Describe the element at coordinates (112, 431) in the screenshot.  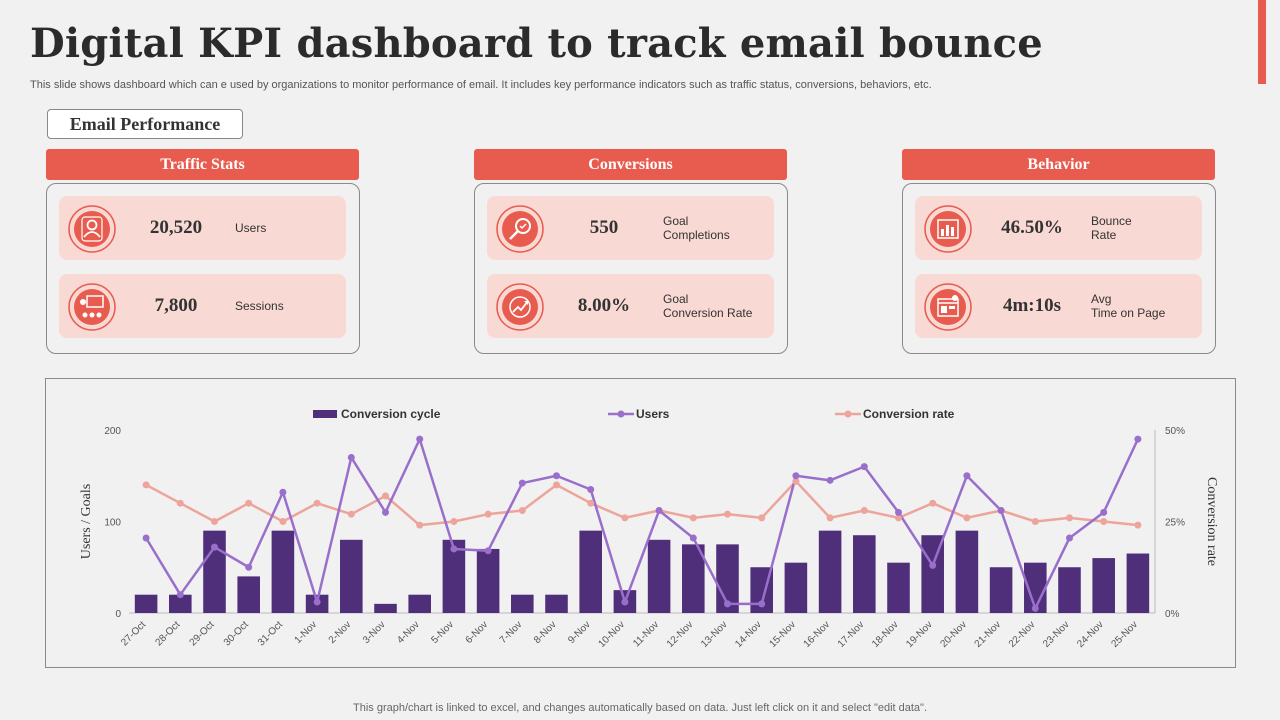
I see `left-tick-label: 200` at that location.